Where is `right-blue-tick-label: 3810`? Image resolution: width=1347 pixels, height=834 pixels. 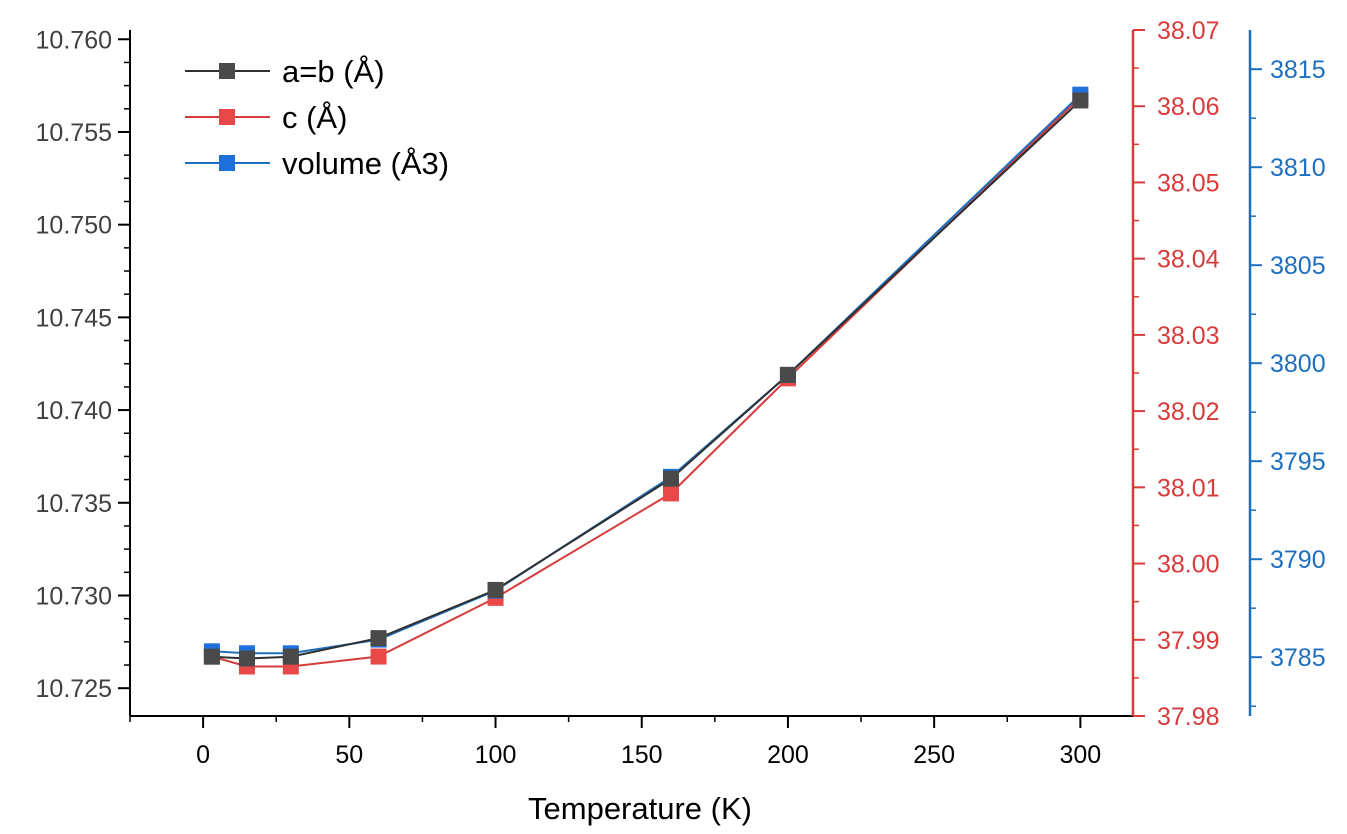 right-blue-tick-label: 3810 is located at coordinates (1298, 168).